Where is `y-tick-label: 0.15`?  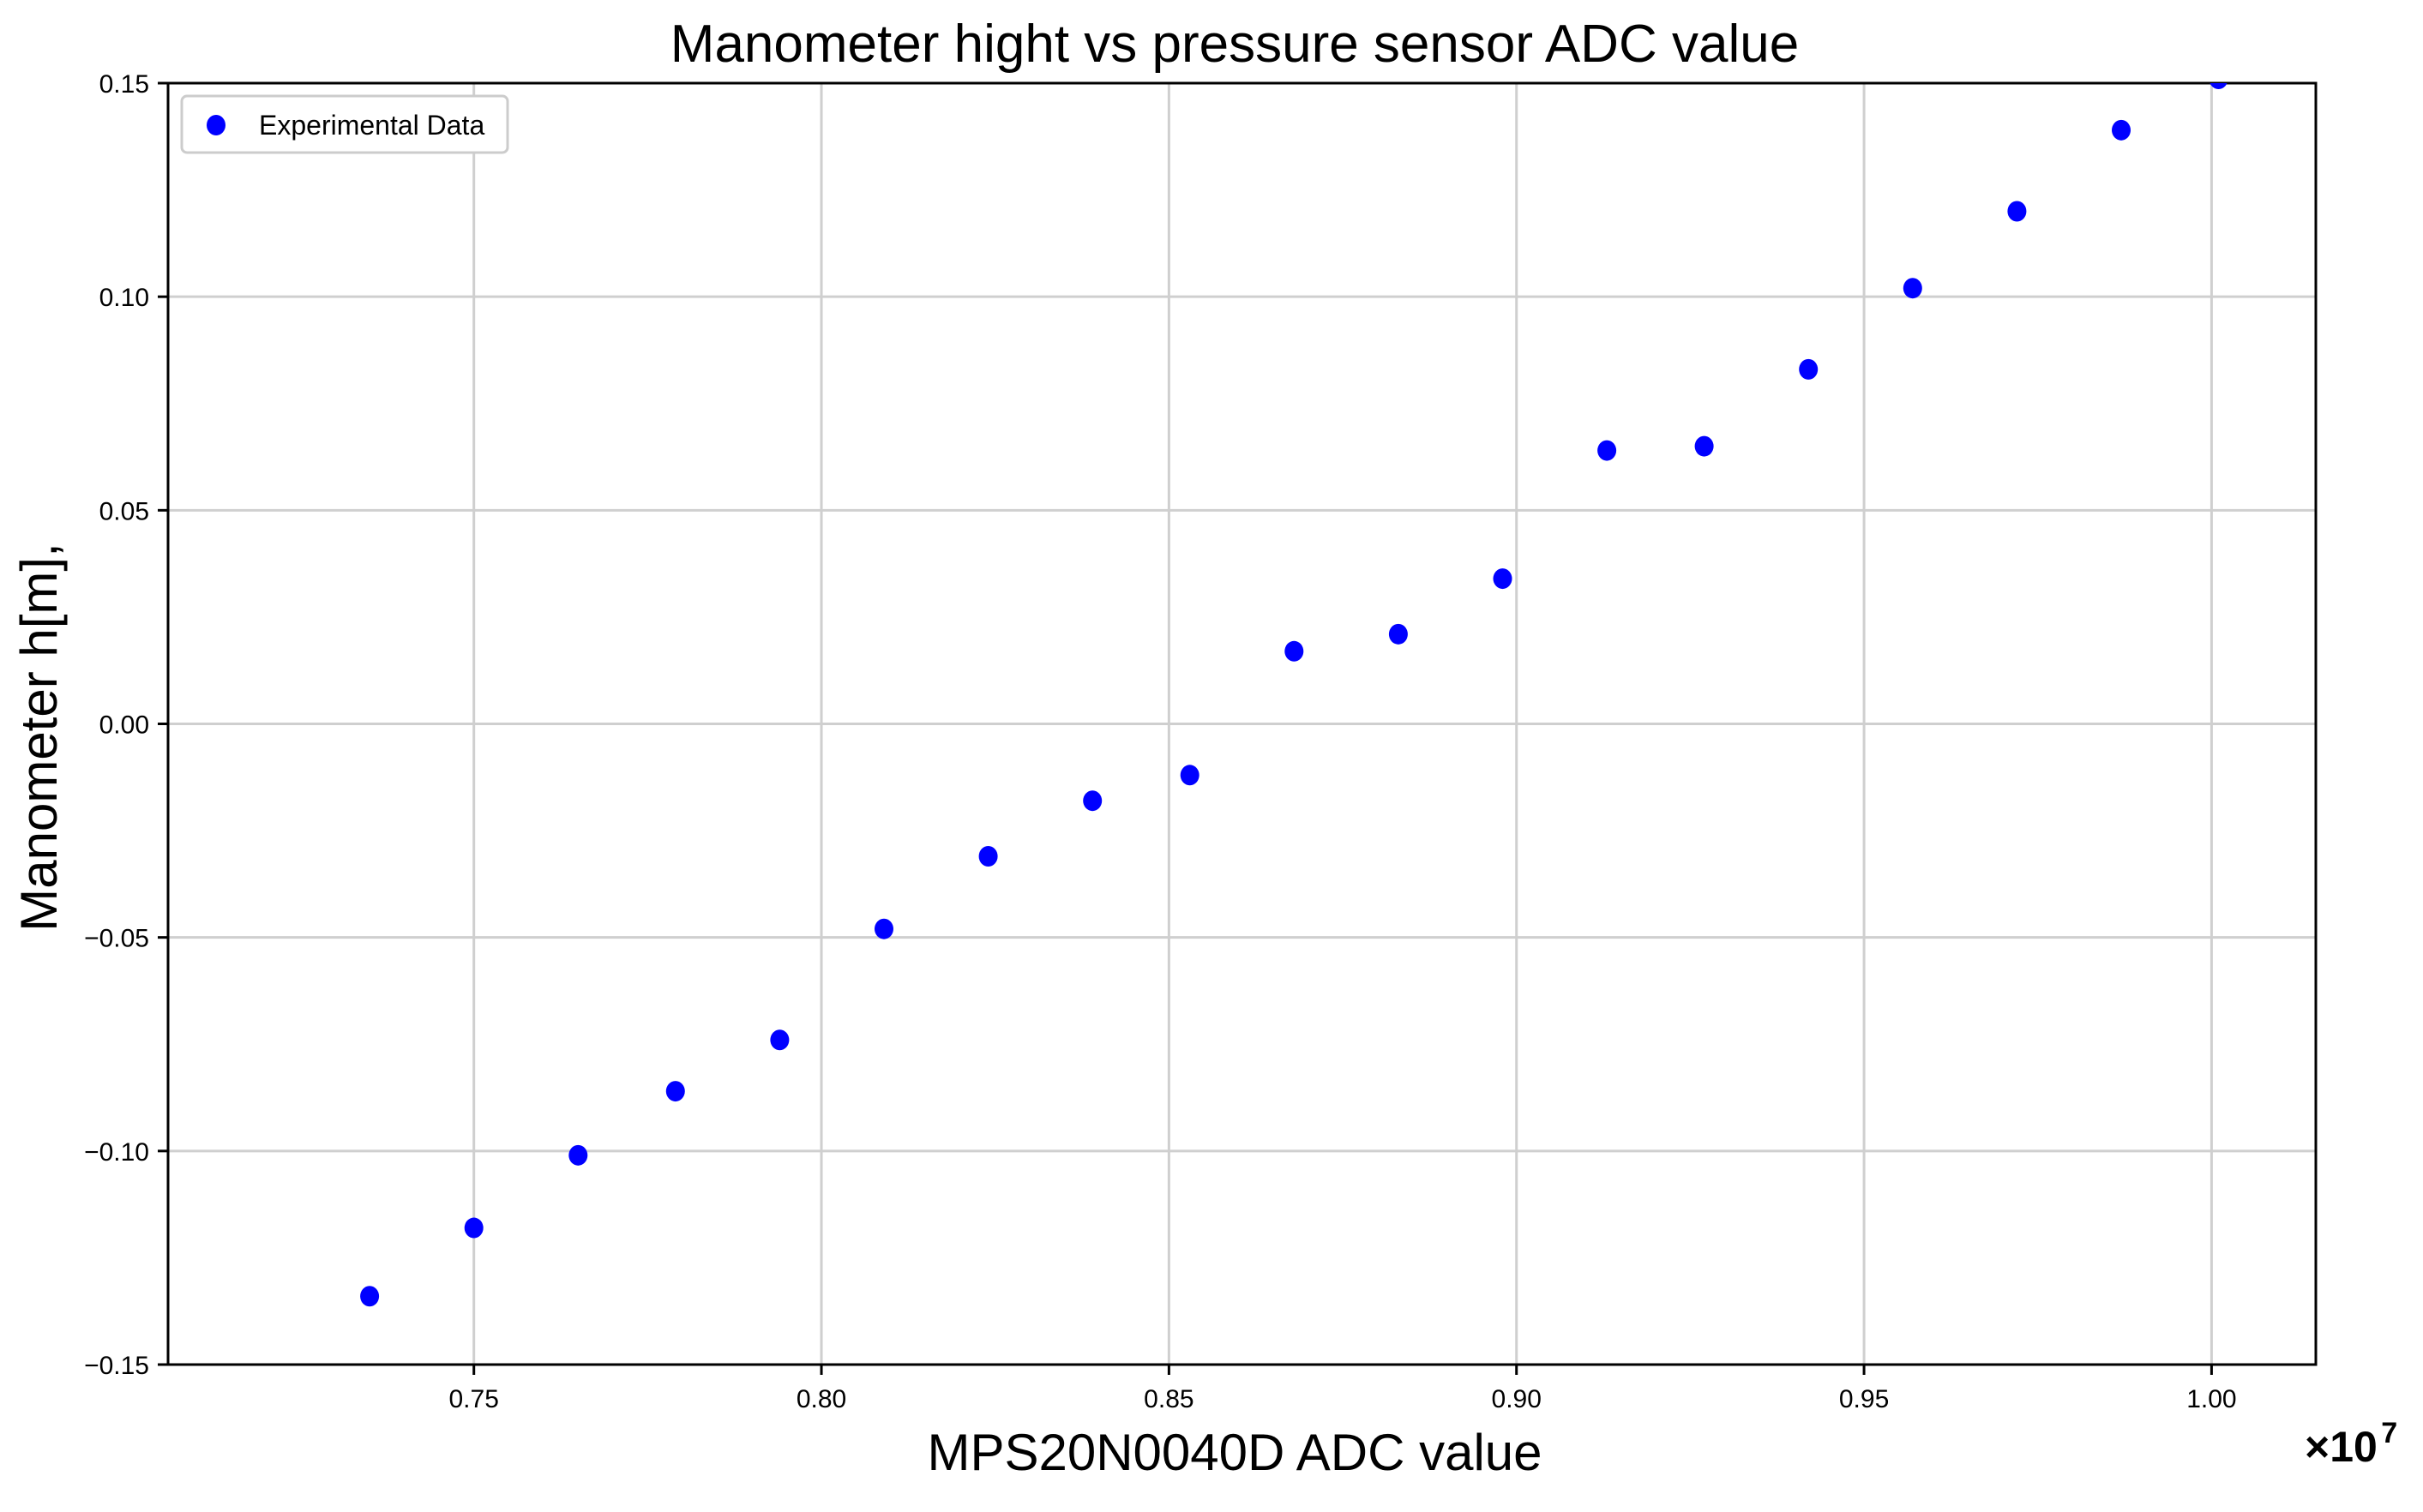
y-tick-label: 0.15 is located at coordinates (124, 84).